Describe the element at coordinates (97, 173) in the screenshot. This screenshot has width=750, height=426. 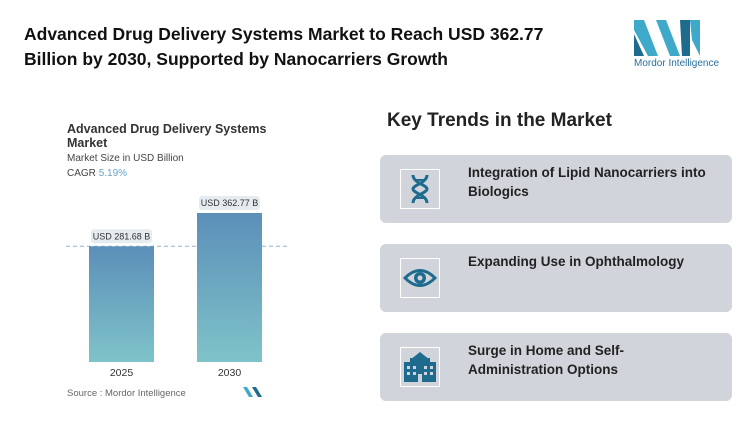
I see `cagr: CAGR 5.19%` at that location.